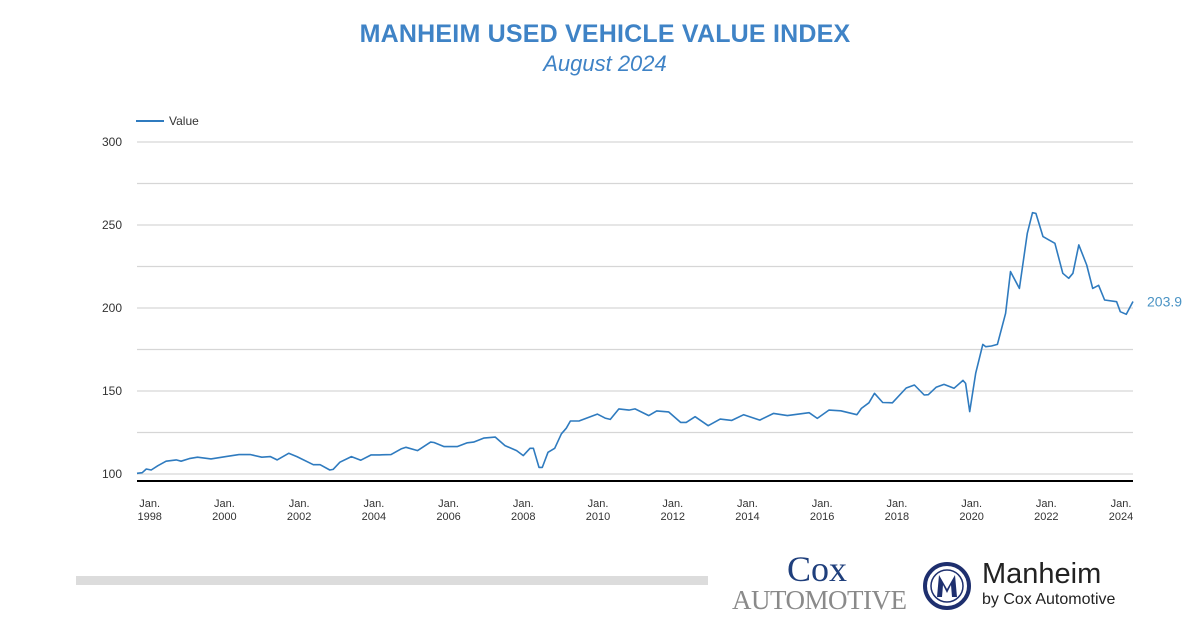 The height and width of the screenshot is (630, 1200). Describe the element at coordinates (897, 517) in the screenshot. I see `x-tick-label-year: 2018` at that location.